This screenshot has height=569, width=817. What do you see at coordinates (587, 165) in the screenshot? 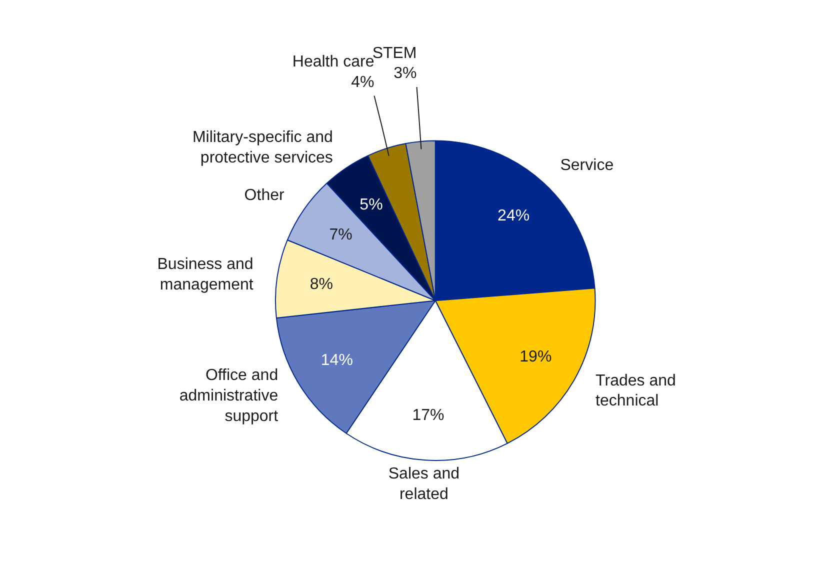
I see `slice-label: Service` at bounding box center [587, 165].